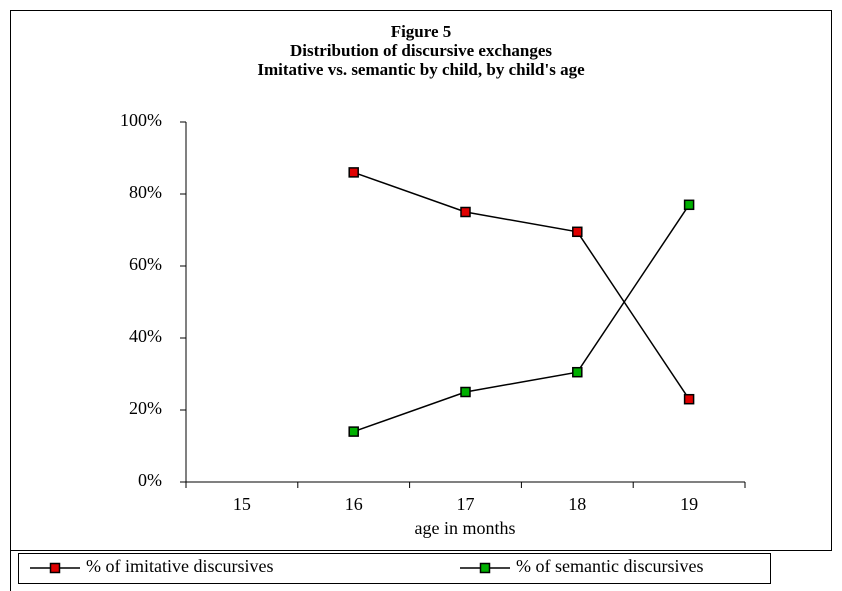 The height and width of the screenshot is (591, 842). I want to click on y-tick-label: 100%, so click(141, 120).